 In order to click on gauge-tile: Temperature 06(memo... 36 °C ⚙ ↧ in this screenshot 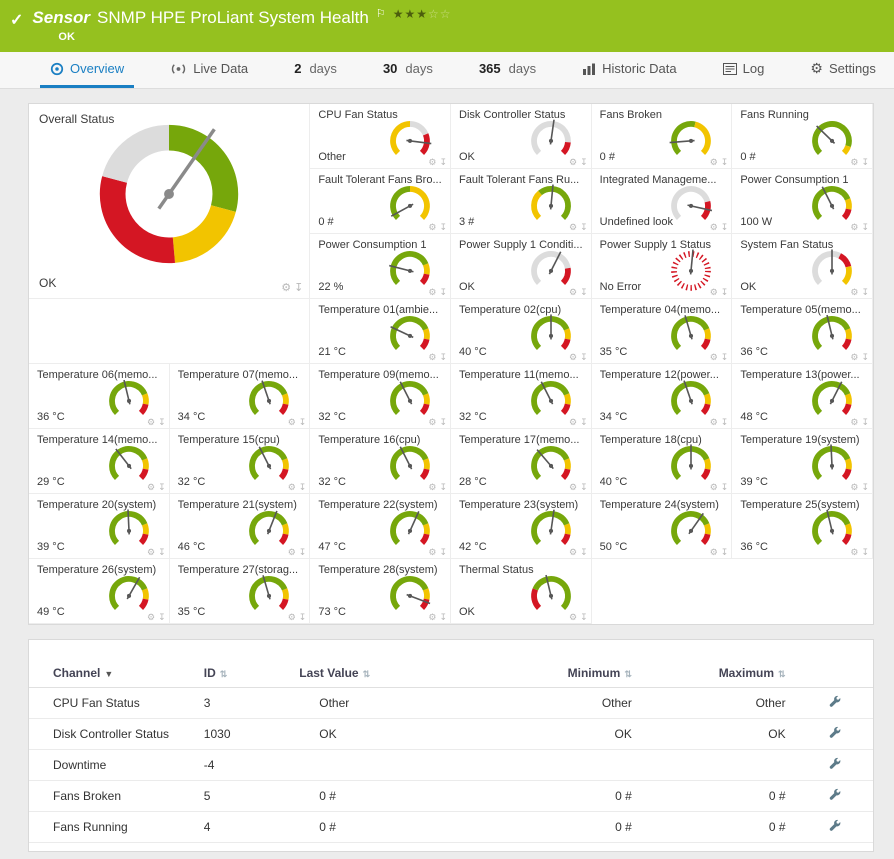, I will do `click(99, 396)`.